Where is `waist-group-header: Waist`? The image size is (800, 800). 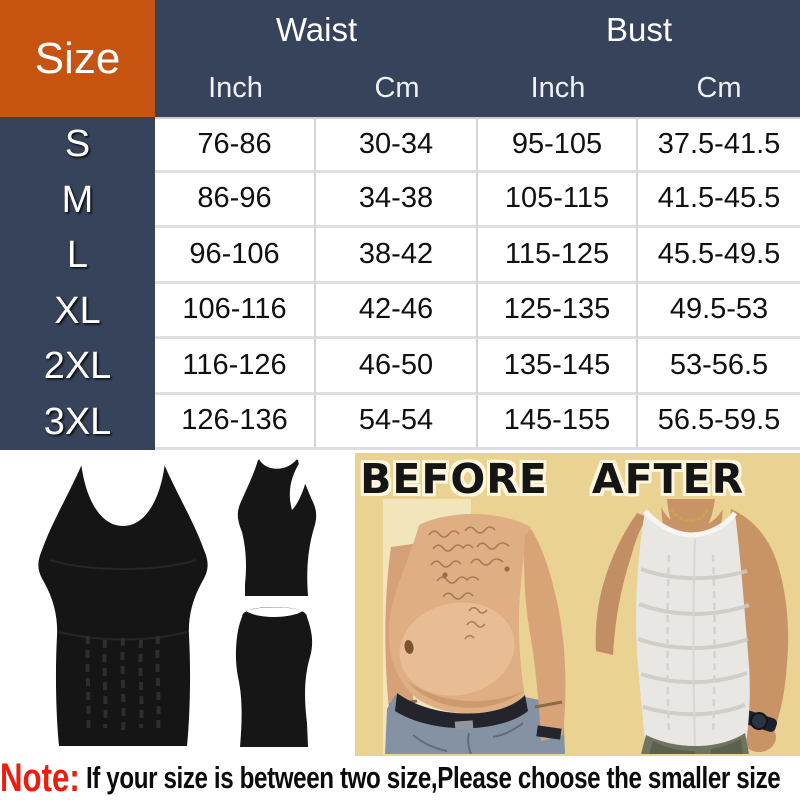
waist-group-header: Waist is located at coordinates (316, 29).